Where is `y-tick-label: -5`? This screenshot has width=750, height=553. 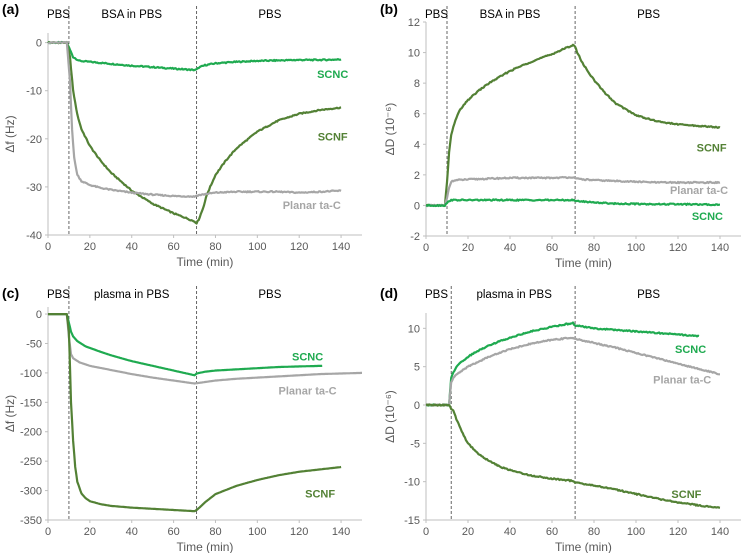
y-tick-label: -5 is located at coordinates (415, 444).